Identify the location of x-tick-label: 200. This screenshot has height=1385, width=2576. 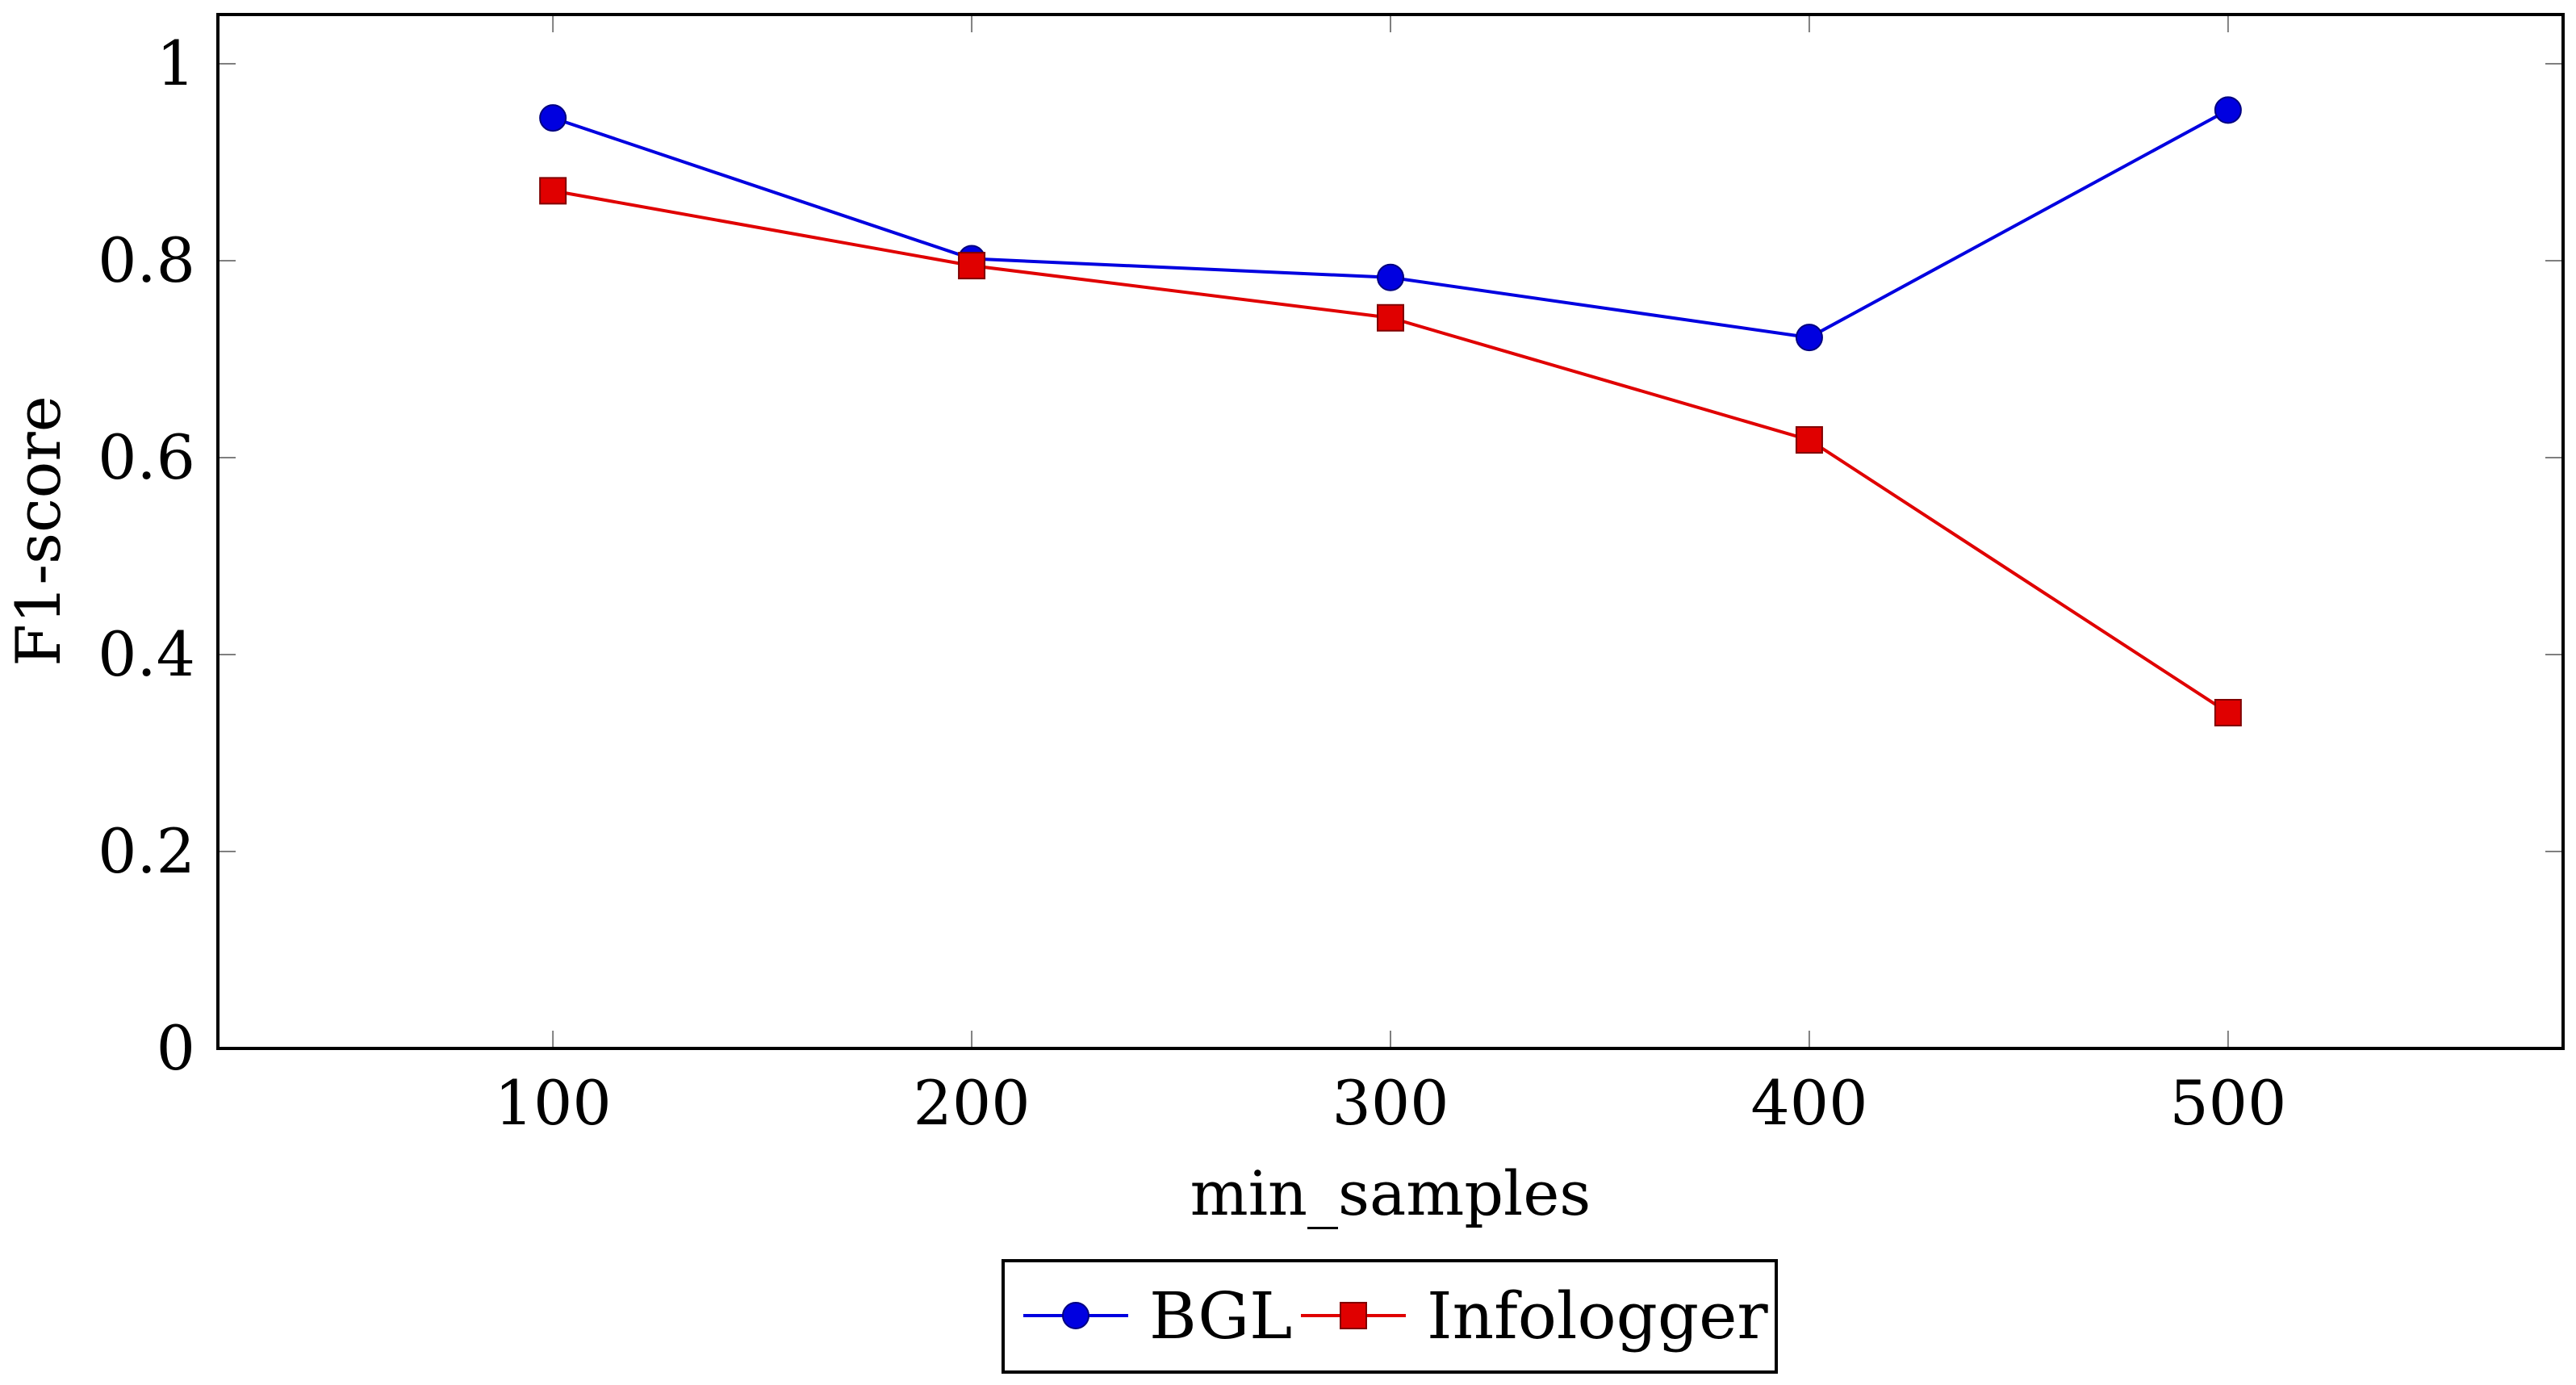
(972, 1103).